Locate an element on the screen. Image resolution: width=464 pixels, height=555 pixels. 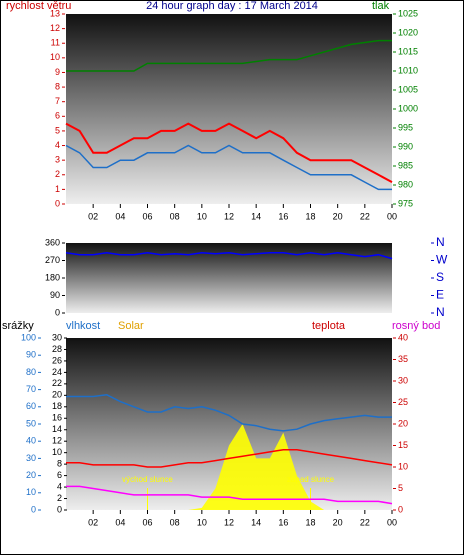
y-tick-label: 9 is located at coordinates (57, 72).